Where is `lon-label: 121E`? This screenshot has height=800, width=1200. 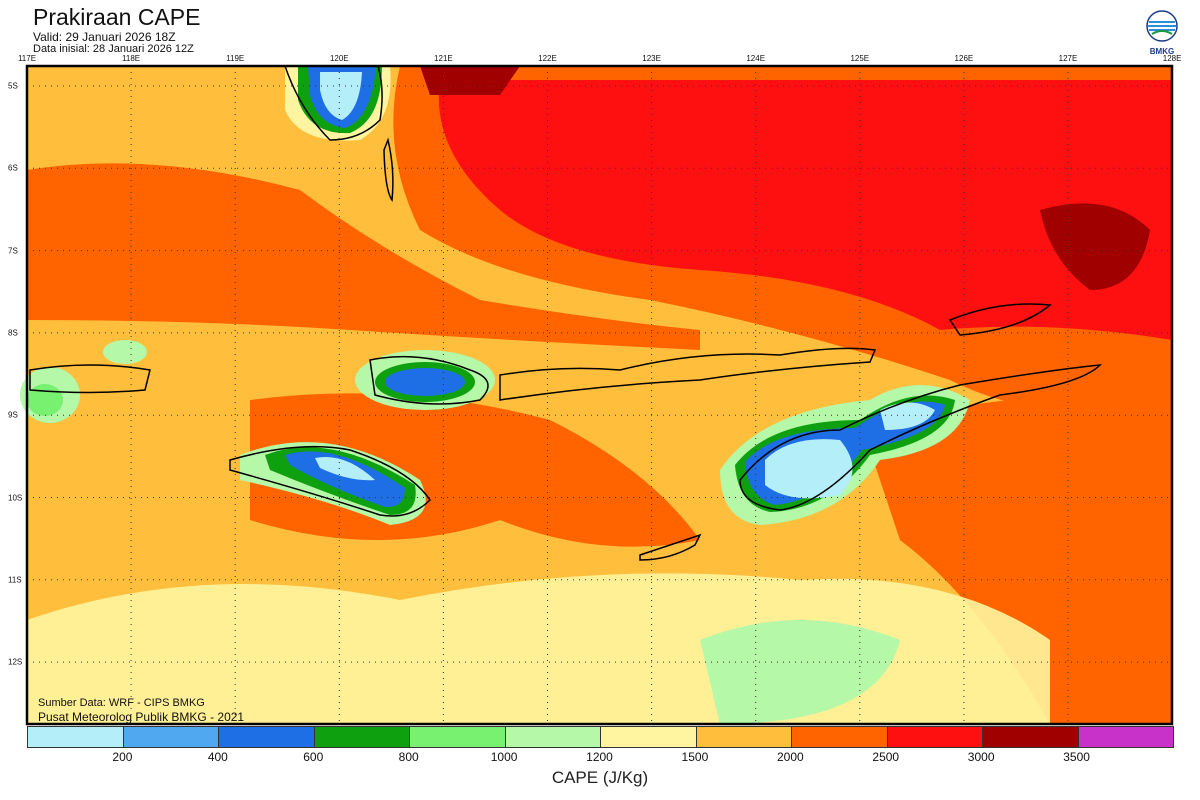 lon-label: 121E is located at coordinates (443, 58).